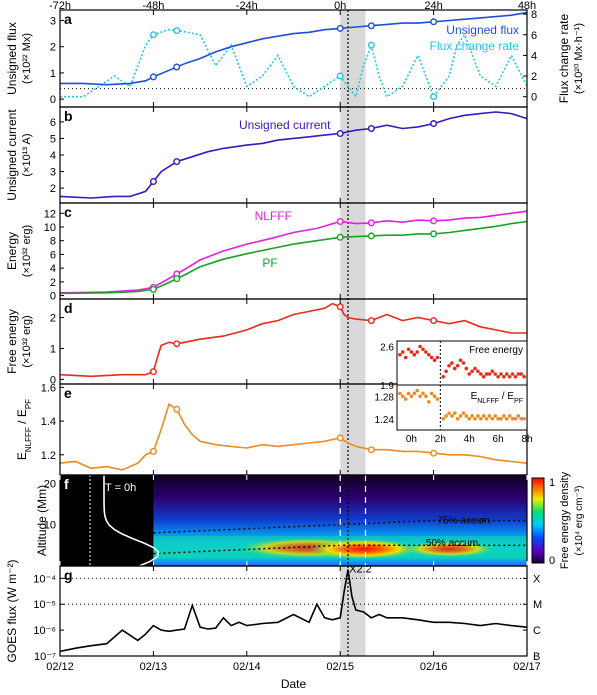 The image size is (597, 695). What do you see at coordinates (340, 6) in the screenshot?
I see `top-axis-tick-label: 0h` at bounding box center [340, 6].